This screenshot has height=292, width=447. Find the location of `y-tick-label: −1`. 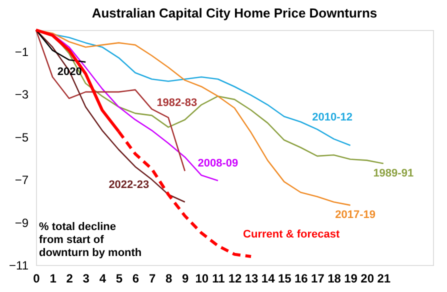

y-tick-label: −1 is located at coordinates (21, 51).